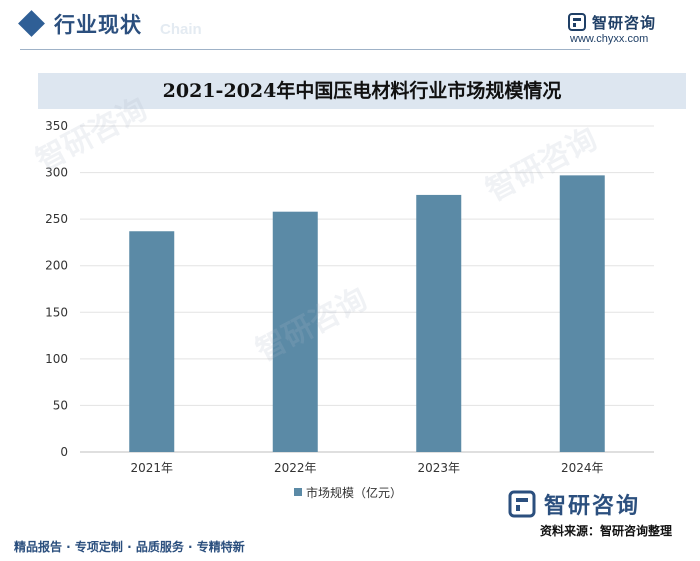  I want to click on legend-swatch, so click(298, 492).